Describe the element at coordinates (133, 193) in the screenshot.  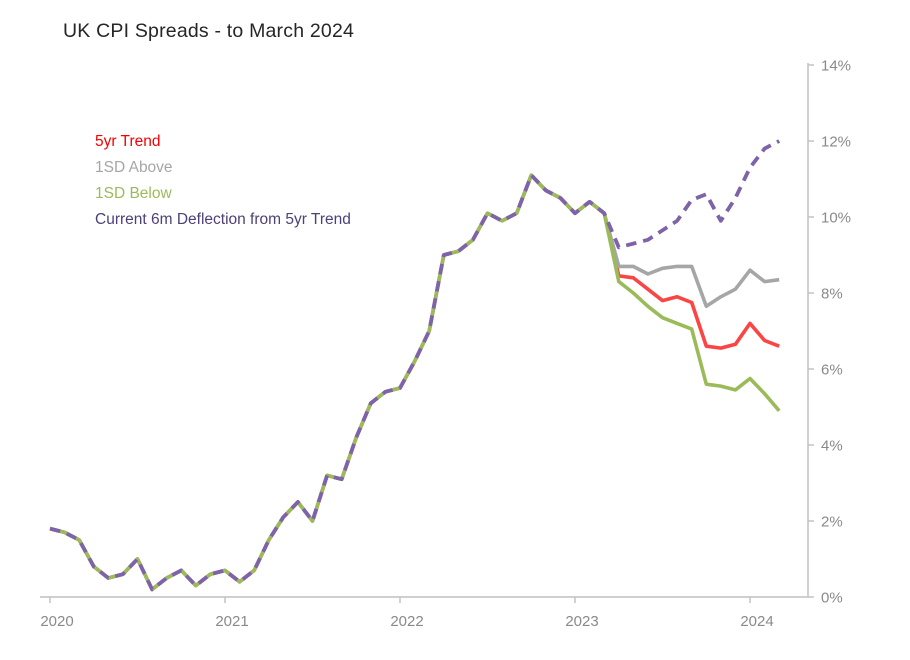
I see `legend-item-2: 1SD Below` at that location.